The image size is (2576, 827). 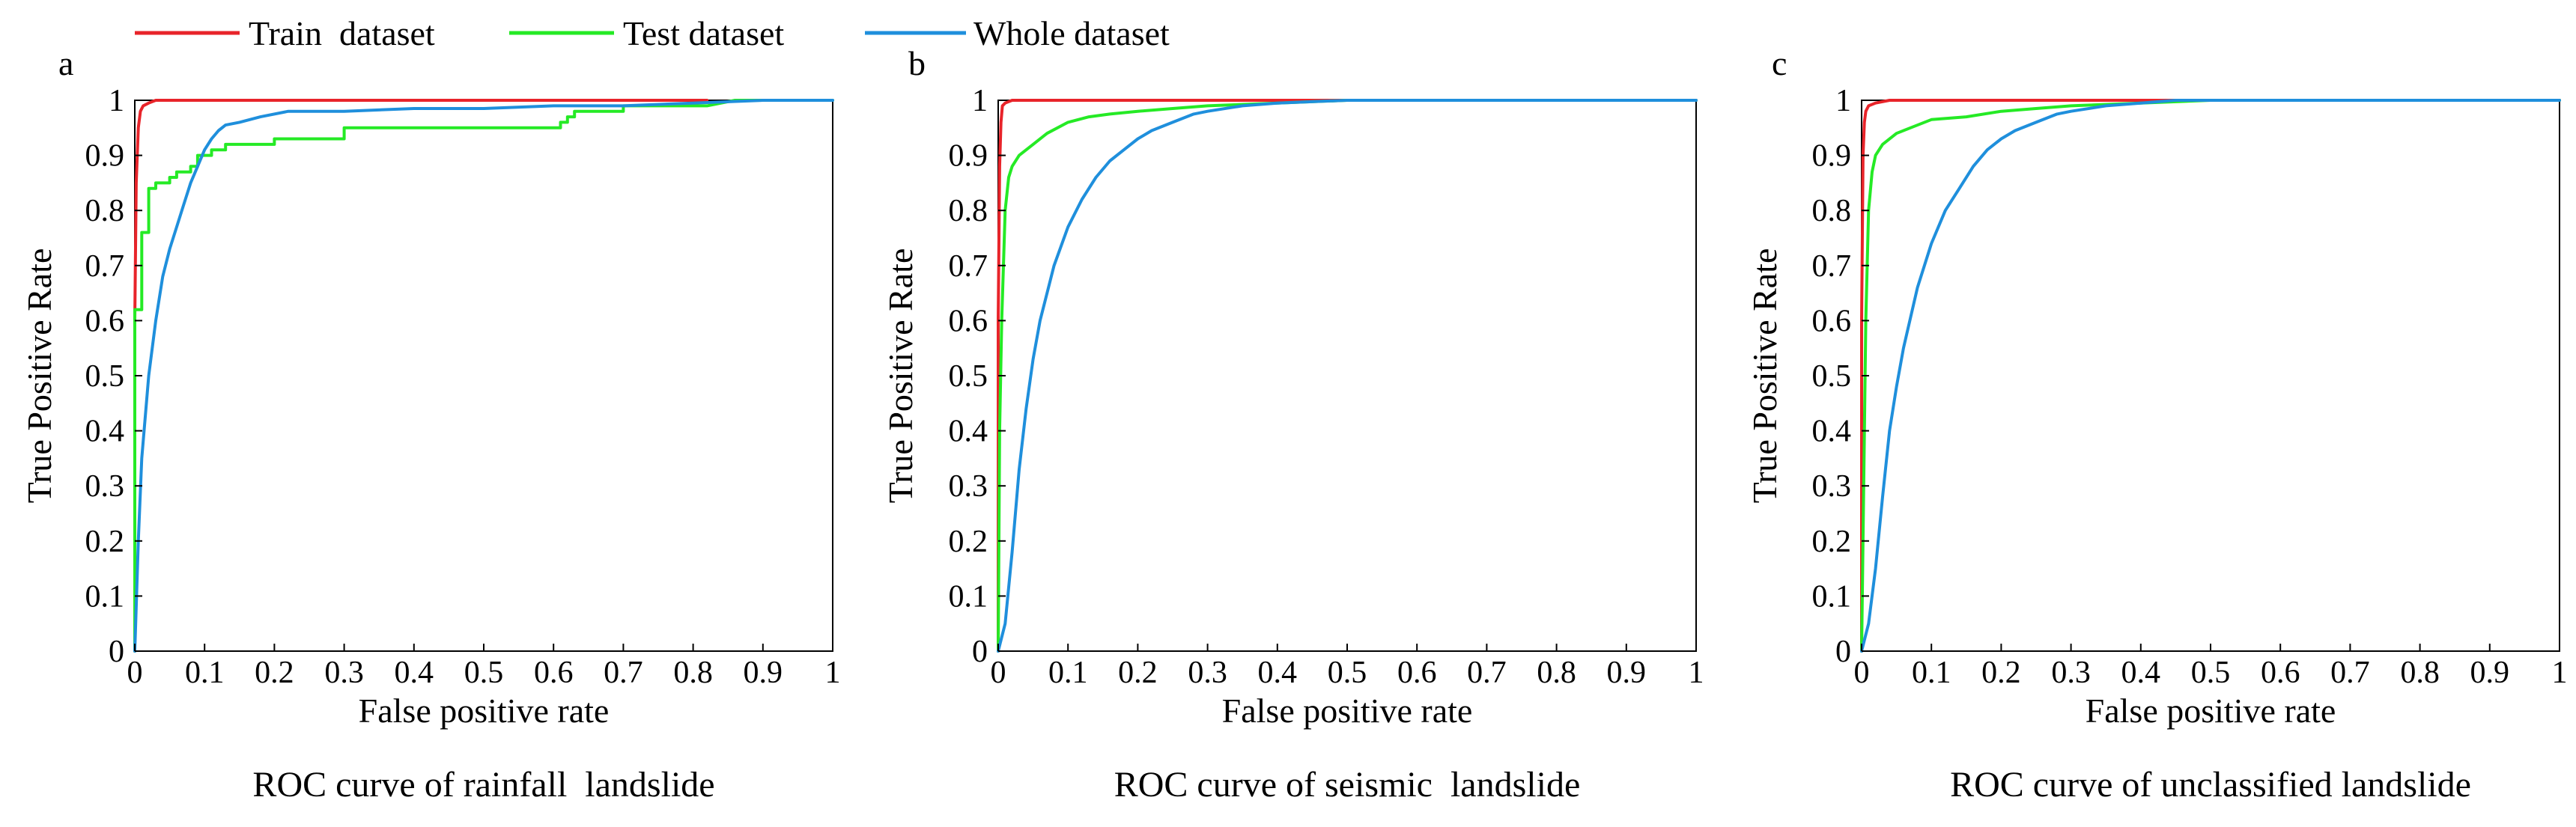 What do you see at coordinates (421, 376) in the screenshot?
I see `series-line-train-dataset` at bounding box center [421, 376].